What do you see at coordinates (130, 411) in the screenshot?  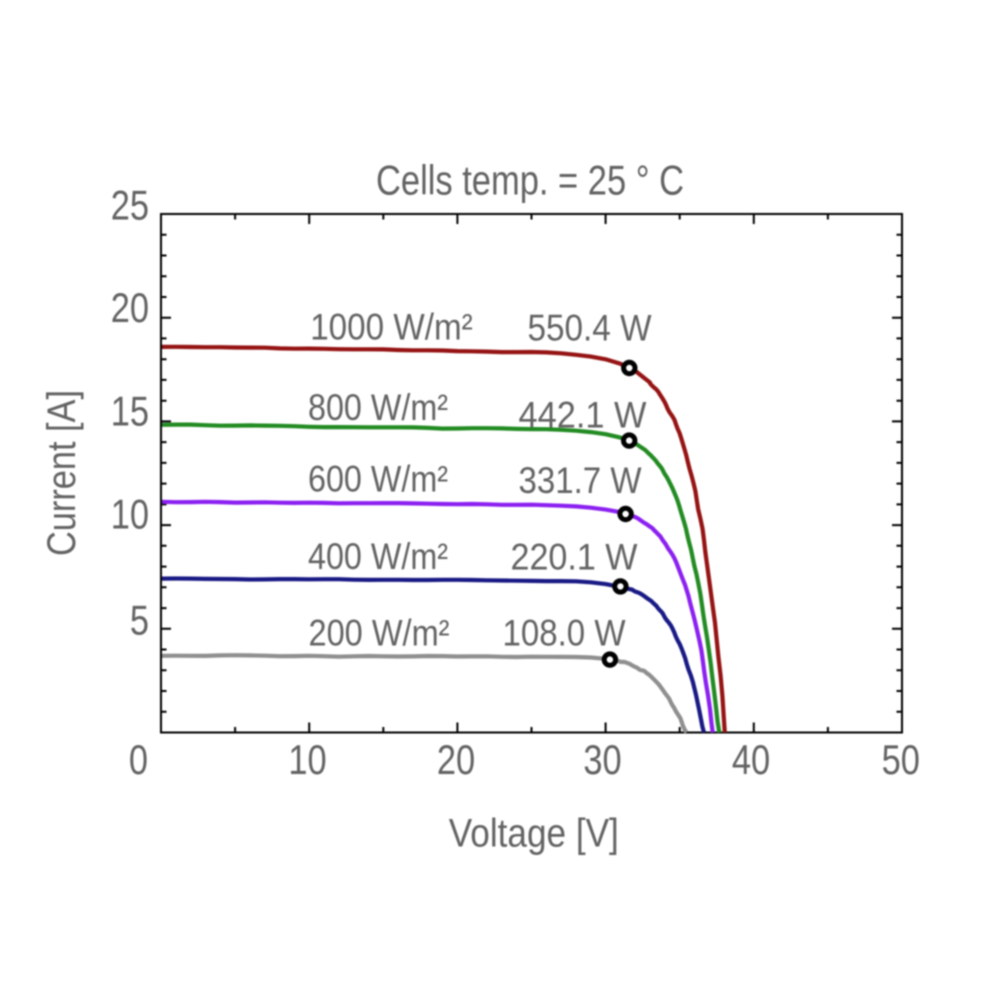 I see `svg-text: 15` at bounding box center [130, 411].